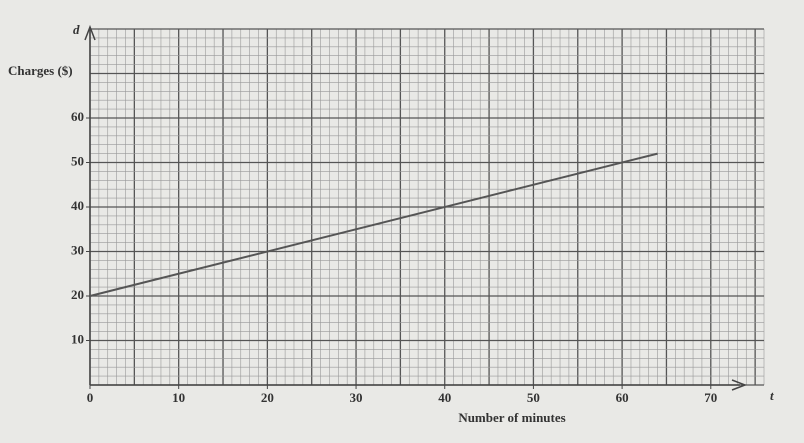 This screenshot has height=443, width=804. I want to click on y-tick-label: 20, so click(77, 294).